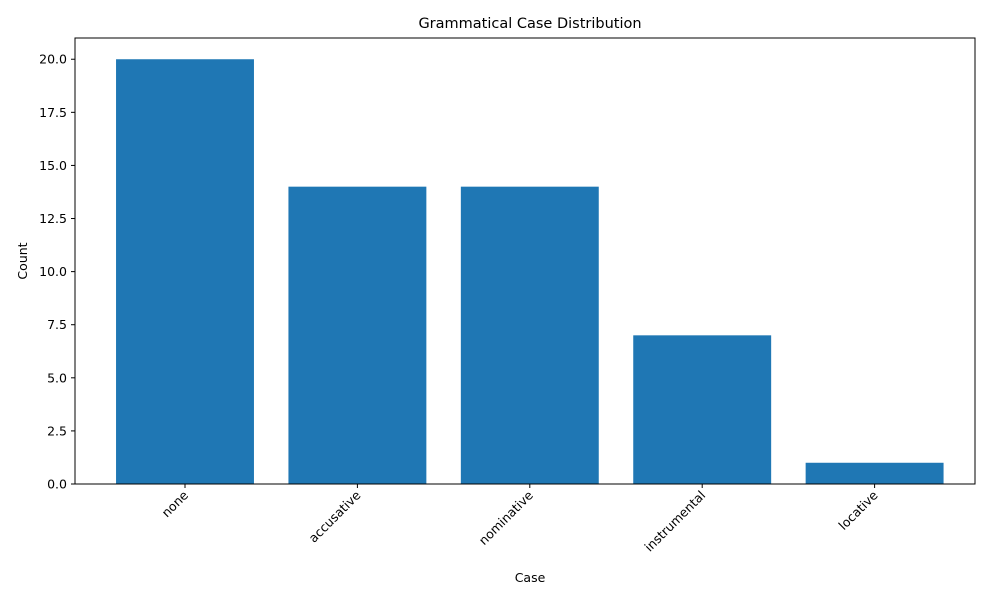  What do you see at coordinates (22, 260) in the screenshot?
I see `y-axis-label: Count` at bounding box center [22, 260].